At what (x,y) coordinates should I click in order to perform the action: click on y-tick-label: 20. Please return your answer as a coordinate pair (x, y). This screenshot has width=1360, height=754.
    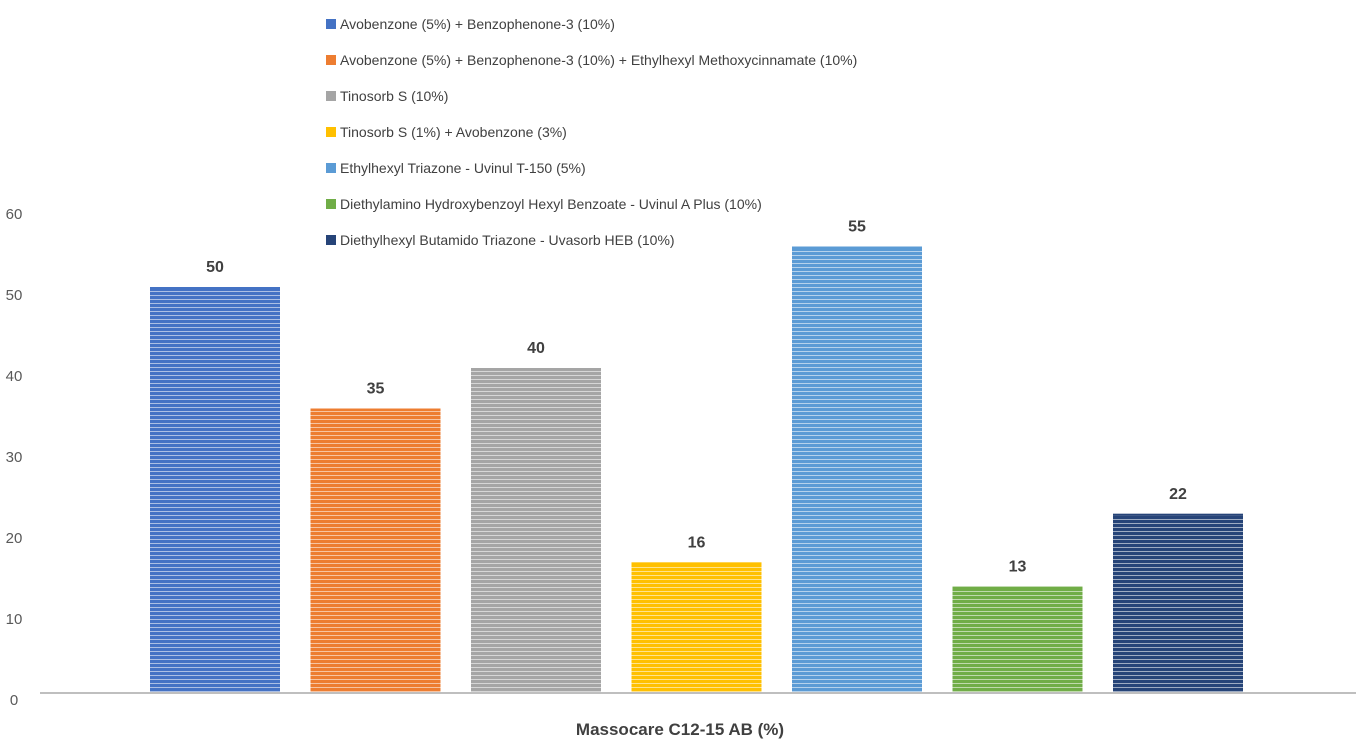
    Looking at the image, I should click on (14, 538).